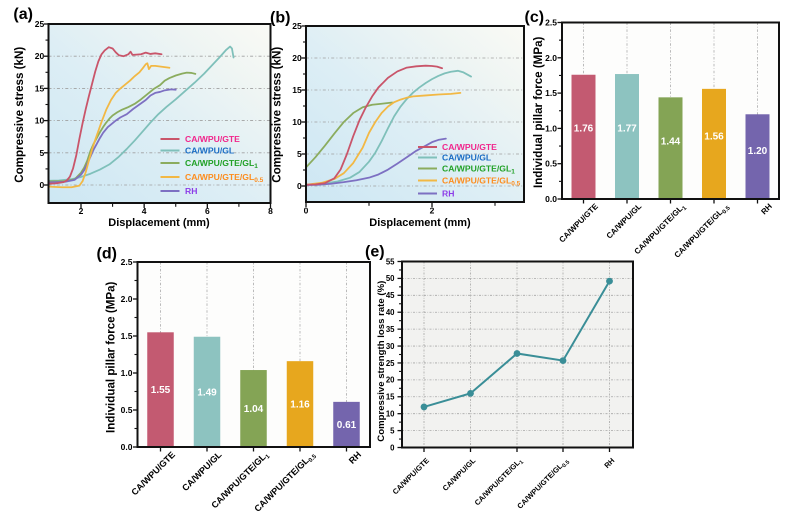 This screenshot has width=790, height=516. I want to click on svg-text: (b), so click(280, 18).